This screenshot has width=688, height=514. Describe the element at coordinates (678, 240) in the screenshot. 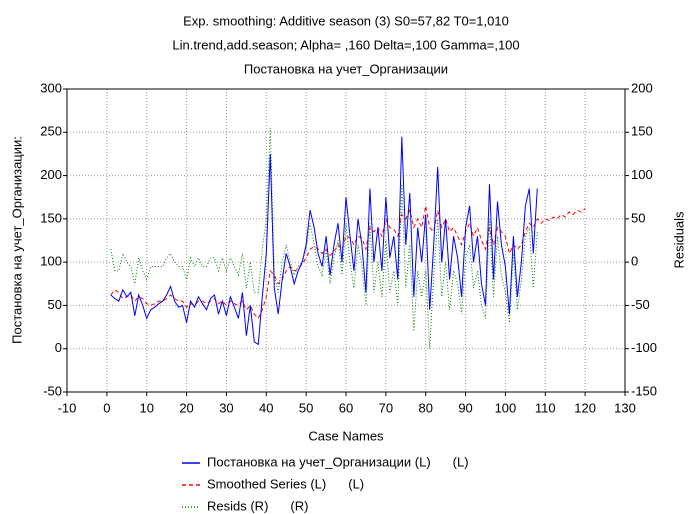

I see `y2-axis-label: Residuals` at that location.